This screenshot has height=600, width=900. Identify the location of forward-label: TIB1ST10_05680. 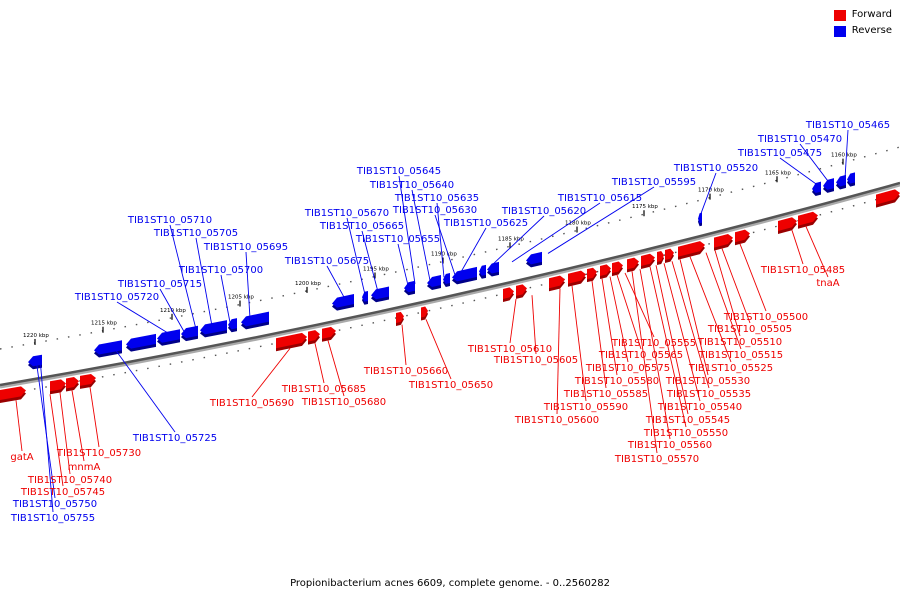
(343, 402).